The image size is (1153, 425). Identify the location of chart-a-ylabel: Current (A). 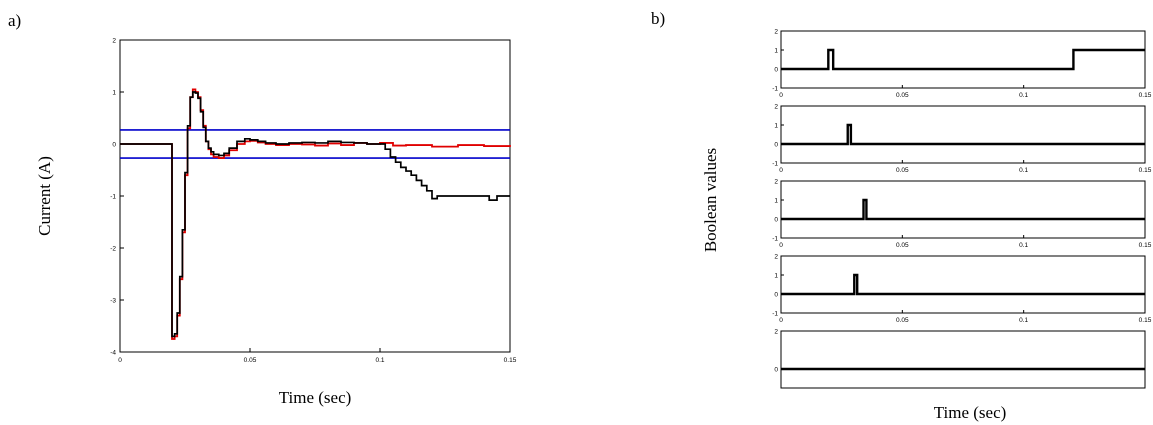
(44, 196).